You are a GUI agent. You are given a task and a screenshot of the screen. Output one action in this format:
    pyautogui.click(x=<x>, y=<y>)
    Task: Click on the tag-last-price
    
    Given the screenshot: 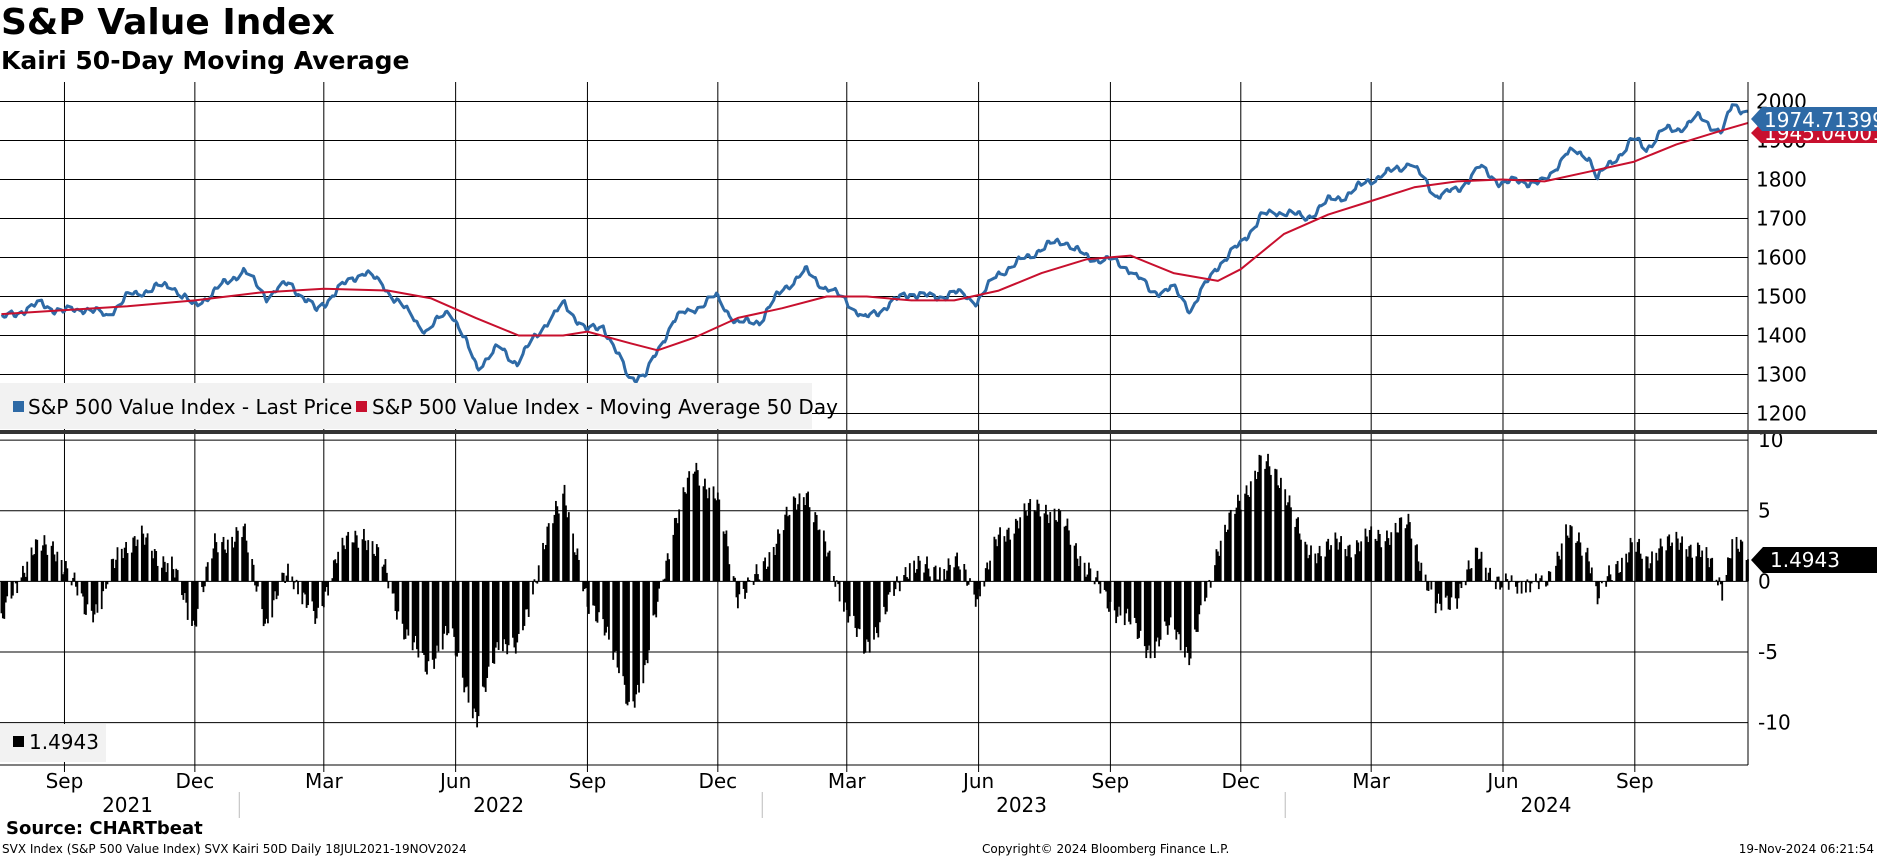 What is the action you would take?
    pyautogui.click(x=1814, y=119)
    